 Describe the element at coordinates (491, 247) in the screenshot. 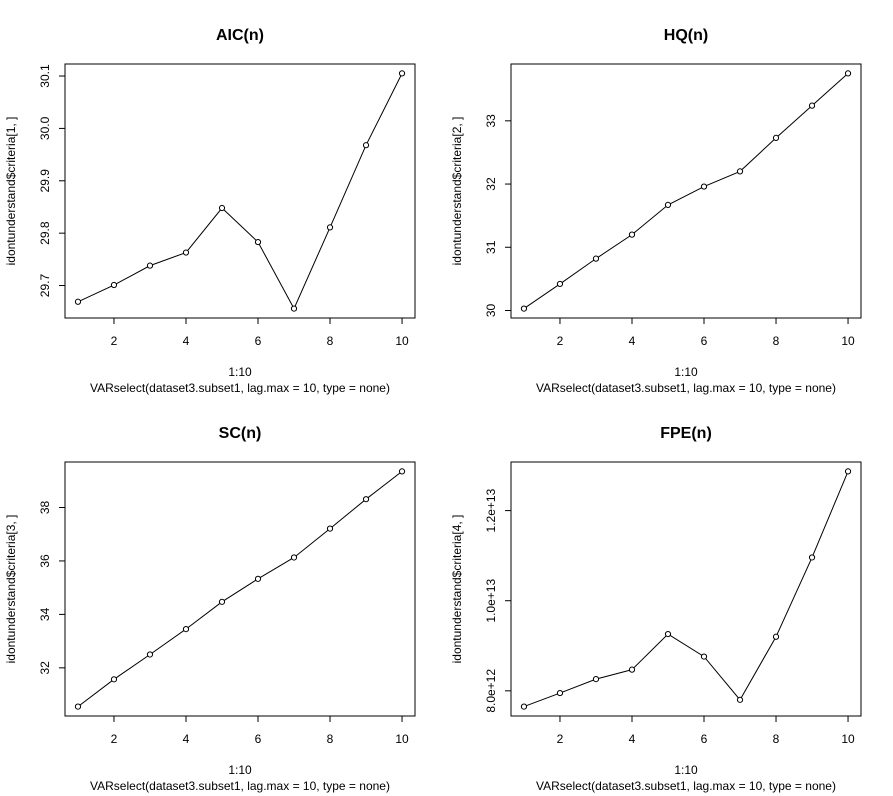

I see `y-tick-label: 31` at that location.